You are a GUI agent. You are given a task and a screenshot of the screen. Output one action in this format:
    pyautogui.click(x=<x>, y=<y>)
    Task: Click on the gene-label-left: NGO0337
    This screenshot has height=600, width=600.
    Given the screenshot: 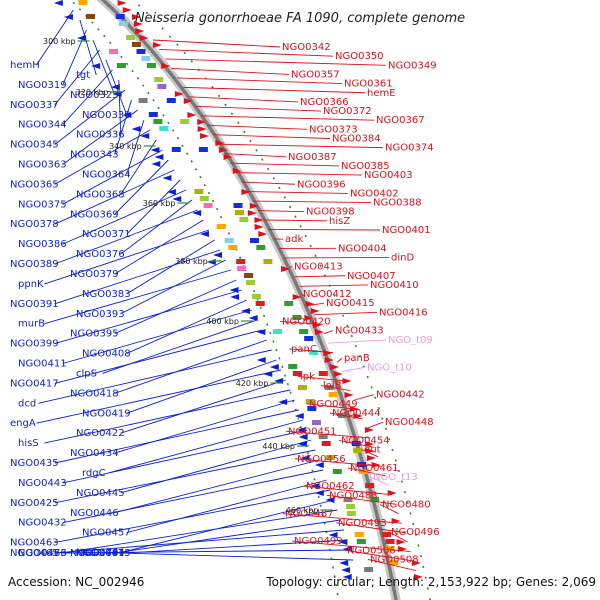 What is the action you would take?
    pyautogui.click(x=34, y=105)
    